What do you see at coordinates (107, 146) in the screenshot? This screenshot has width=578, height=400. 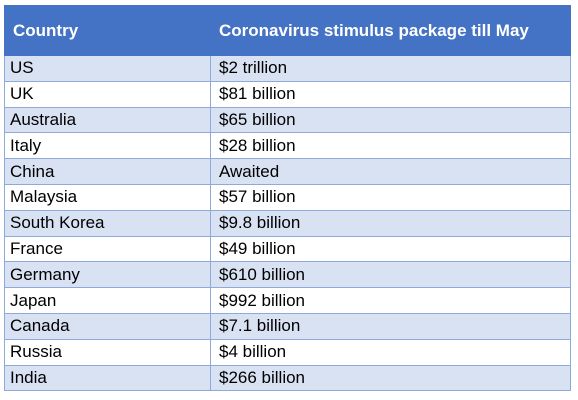 I see `country-cell: Italy` at bounding box center [107, 146].